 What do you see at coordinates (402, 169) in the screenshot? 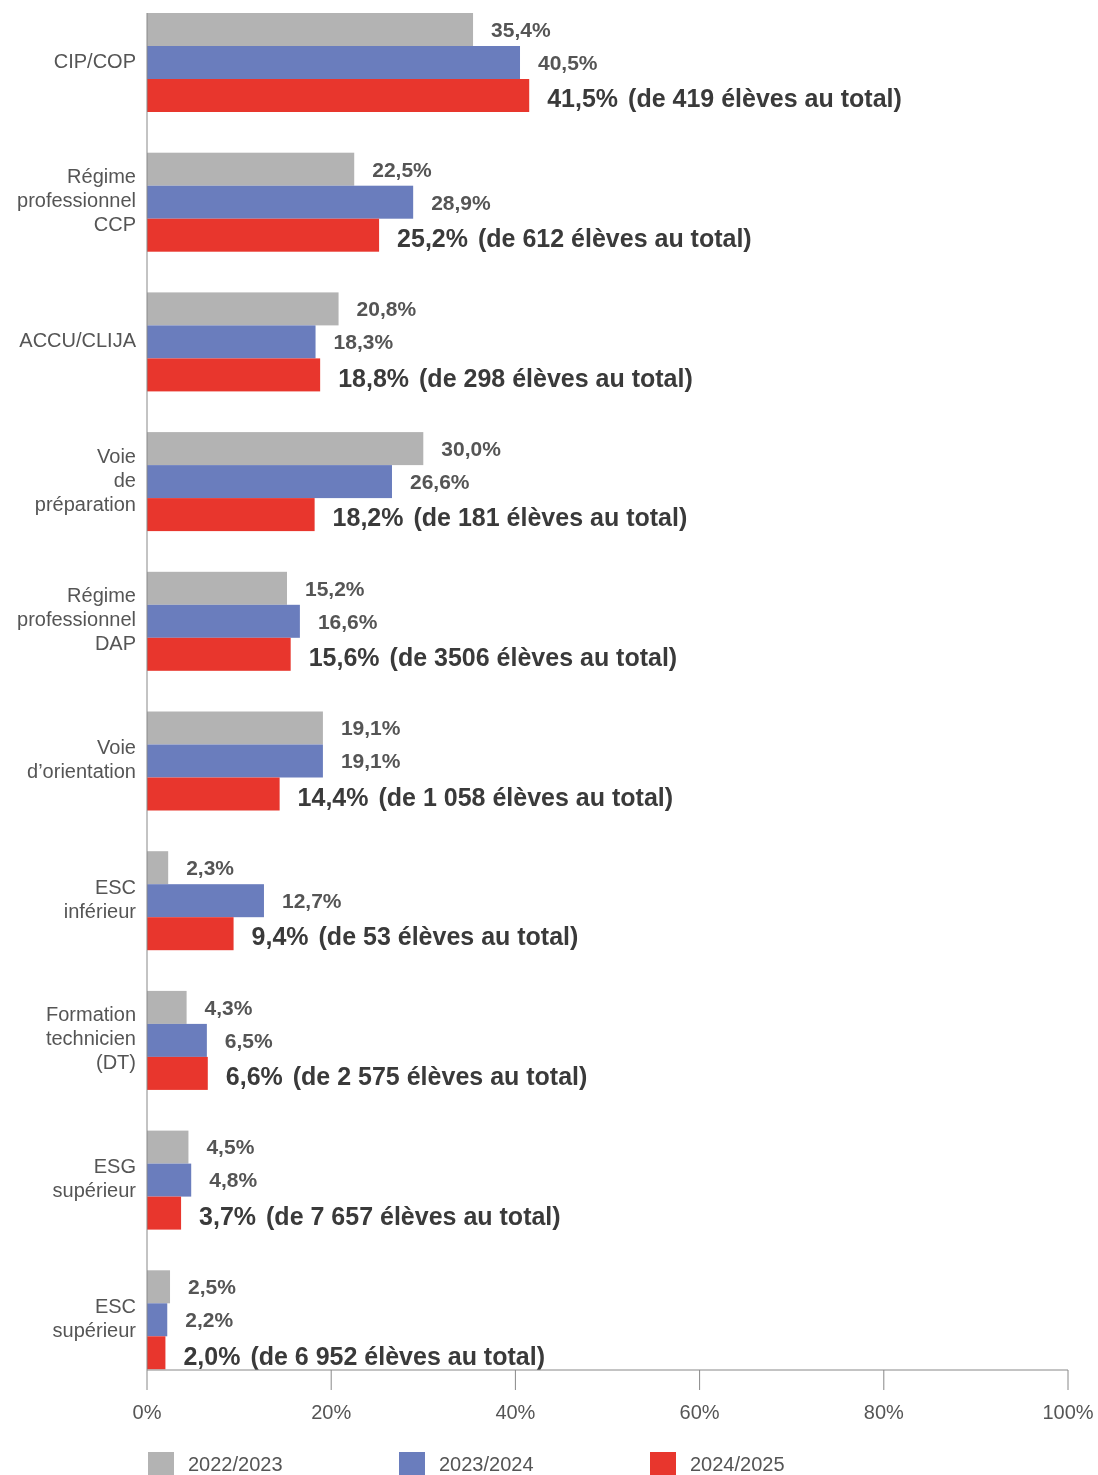
I see `data-label: 22,5%` at bounding box center [402, 169].